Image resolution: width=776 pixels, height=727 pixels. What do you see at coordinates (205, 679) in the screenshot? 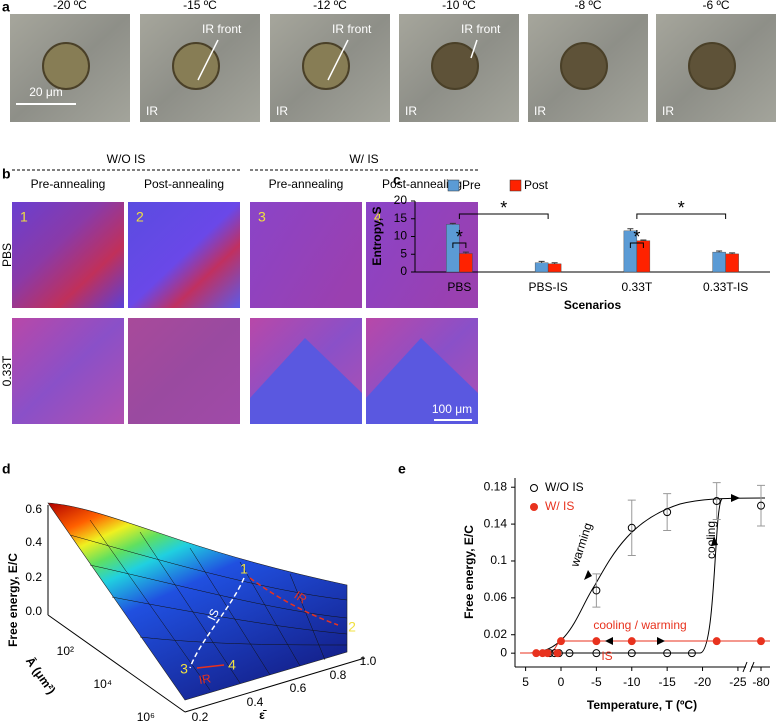
I see `path-label: IR` at bounding box center [205, 679].